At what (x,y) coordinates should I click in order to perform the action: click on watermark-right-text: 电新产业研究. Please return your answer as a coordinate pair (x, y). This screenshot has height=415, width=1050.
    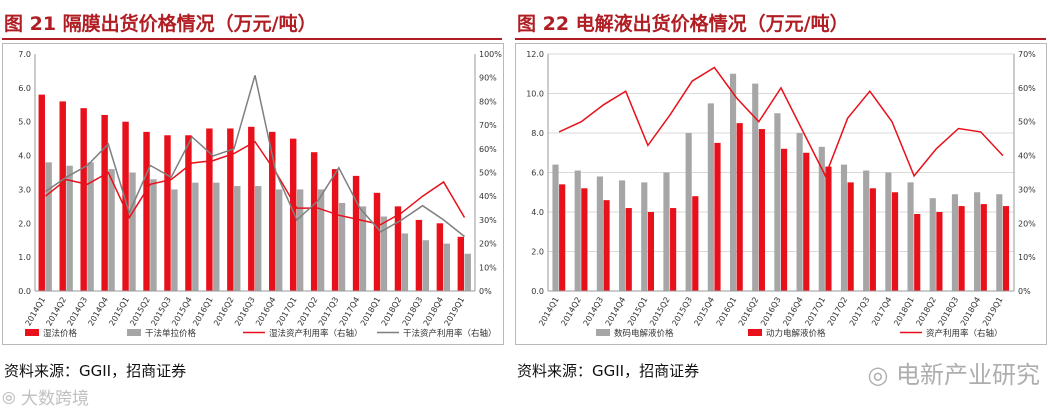
    Looking at the image, I should click on (968, 375).